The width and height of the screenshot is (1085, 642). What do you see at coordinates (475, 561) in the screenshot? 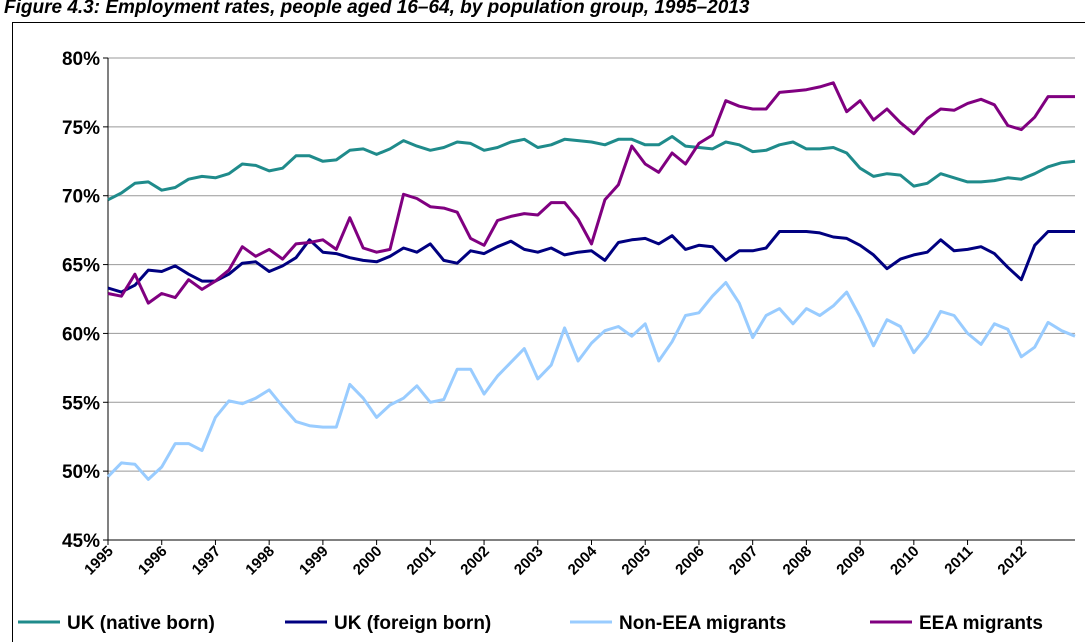
I see `x-tick-label: 2002` at bounding box center [475, 561].